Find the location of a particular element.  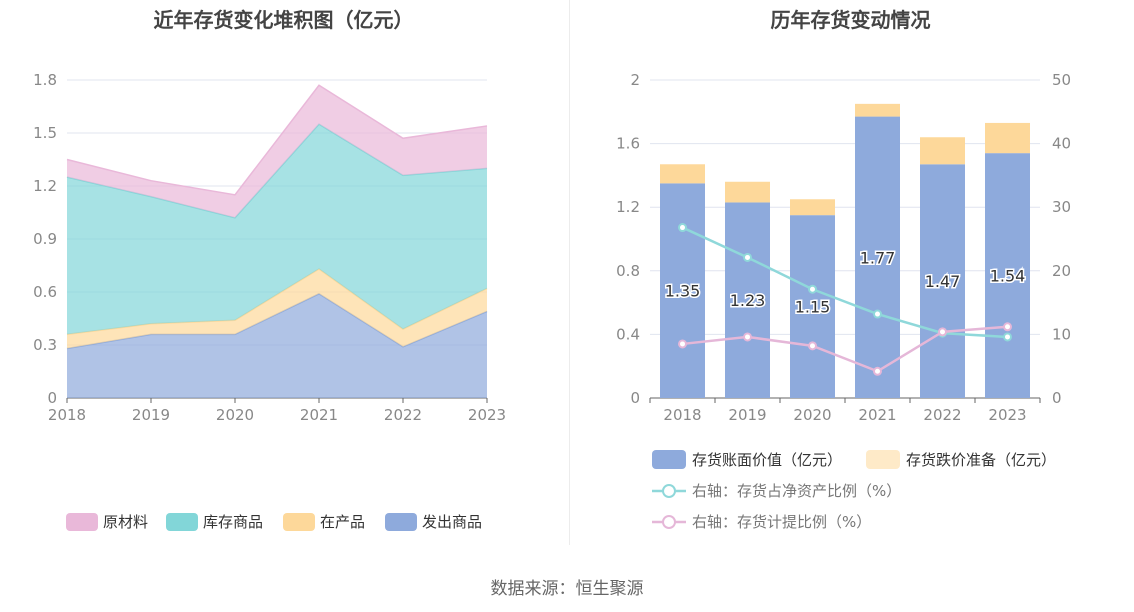

y-tick-label: 0.3 is located at coordinates (45, 345).